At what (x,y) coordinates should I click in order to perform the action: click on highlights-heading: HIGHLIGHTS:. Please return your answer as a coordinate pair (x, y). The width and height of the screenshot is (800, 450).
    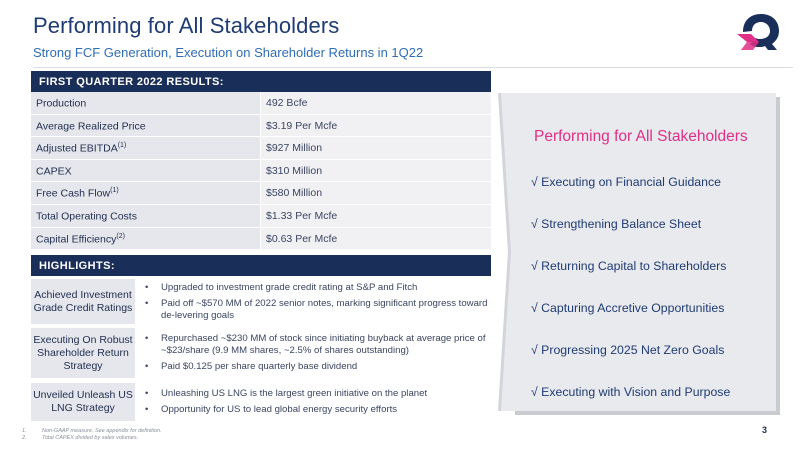
    Looking at the image, I should click on (261, 265).